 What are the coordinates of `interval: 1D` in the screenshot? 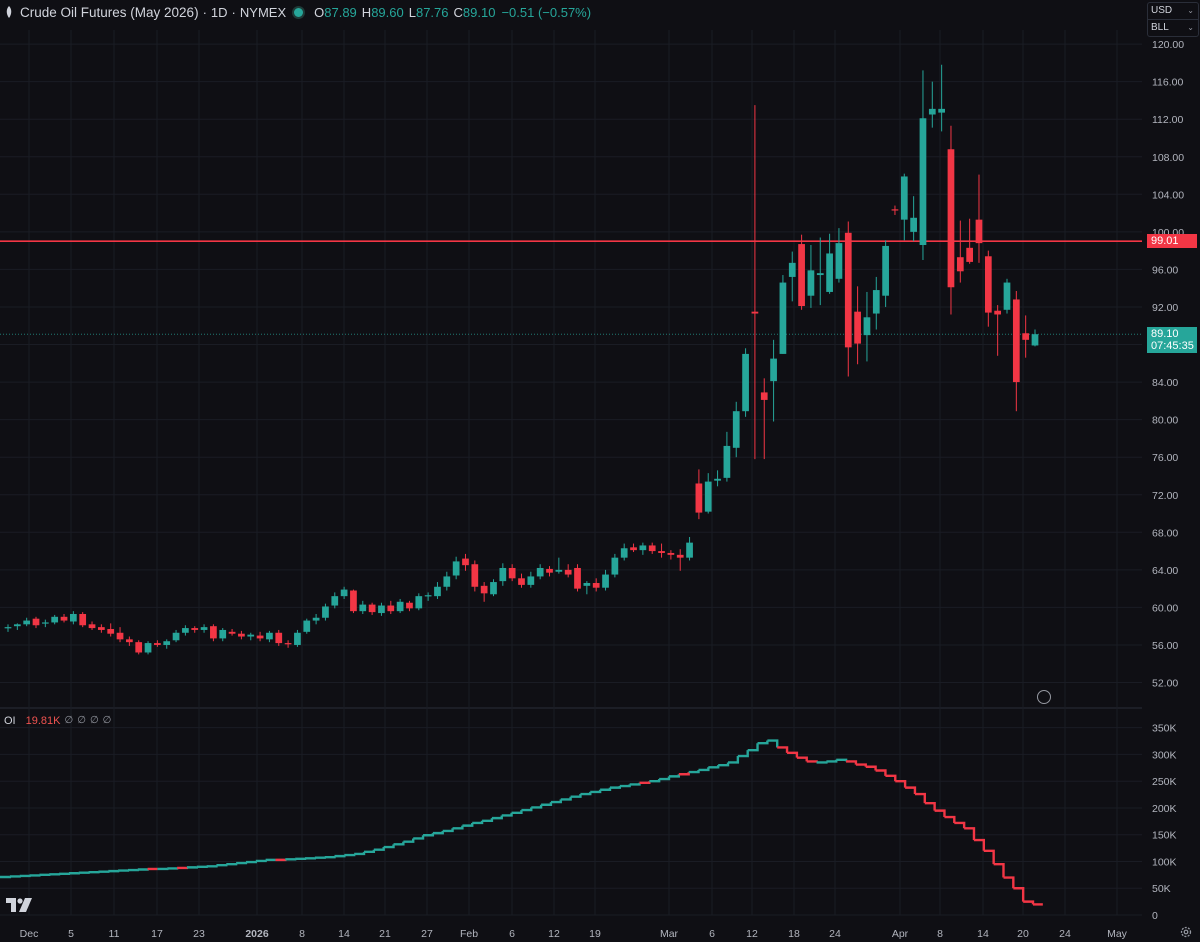 It's located at (219, 12).